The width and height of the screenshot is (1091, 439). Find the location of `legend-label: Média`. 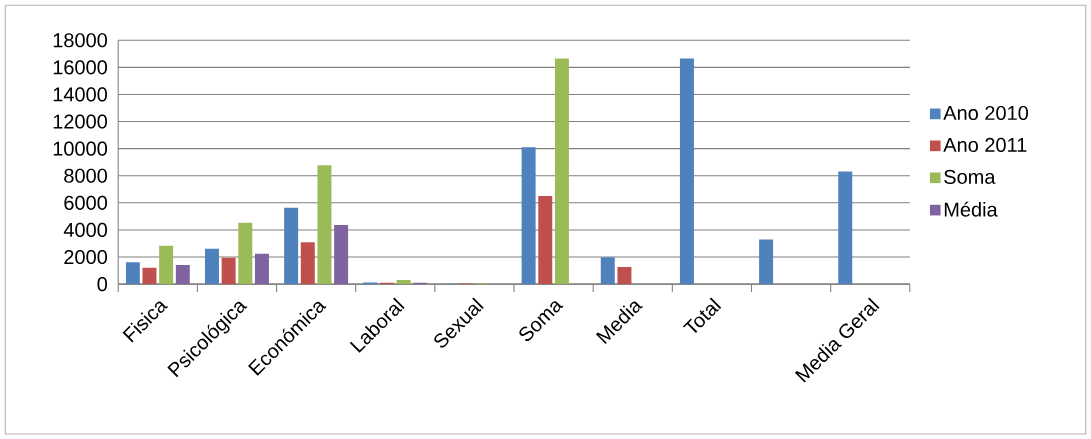

legend-label: Média is located at coordinates (971, 209).